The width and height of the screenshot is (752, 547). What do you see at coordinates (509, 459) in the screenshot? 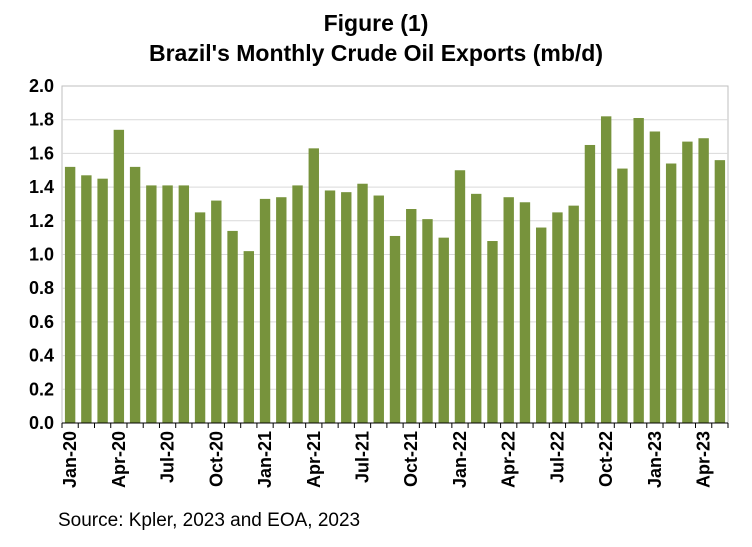
I see `x-tick-label: Apr-22` at bounding box center [509, 459].